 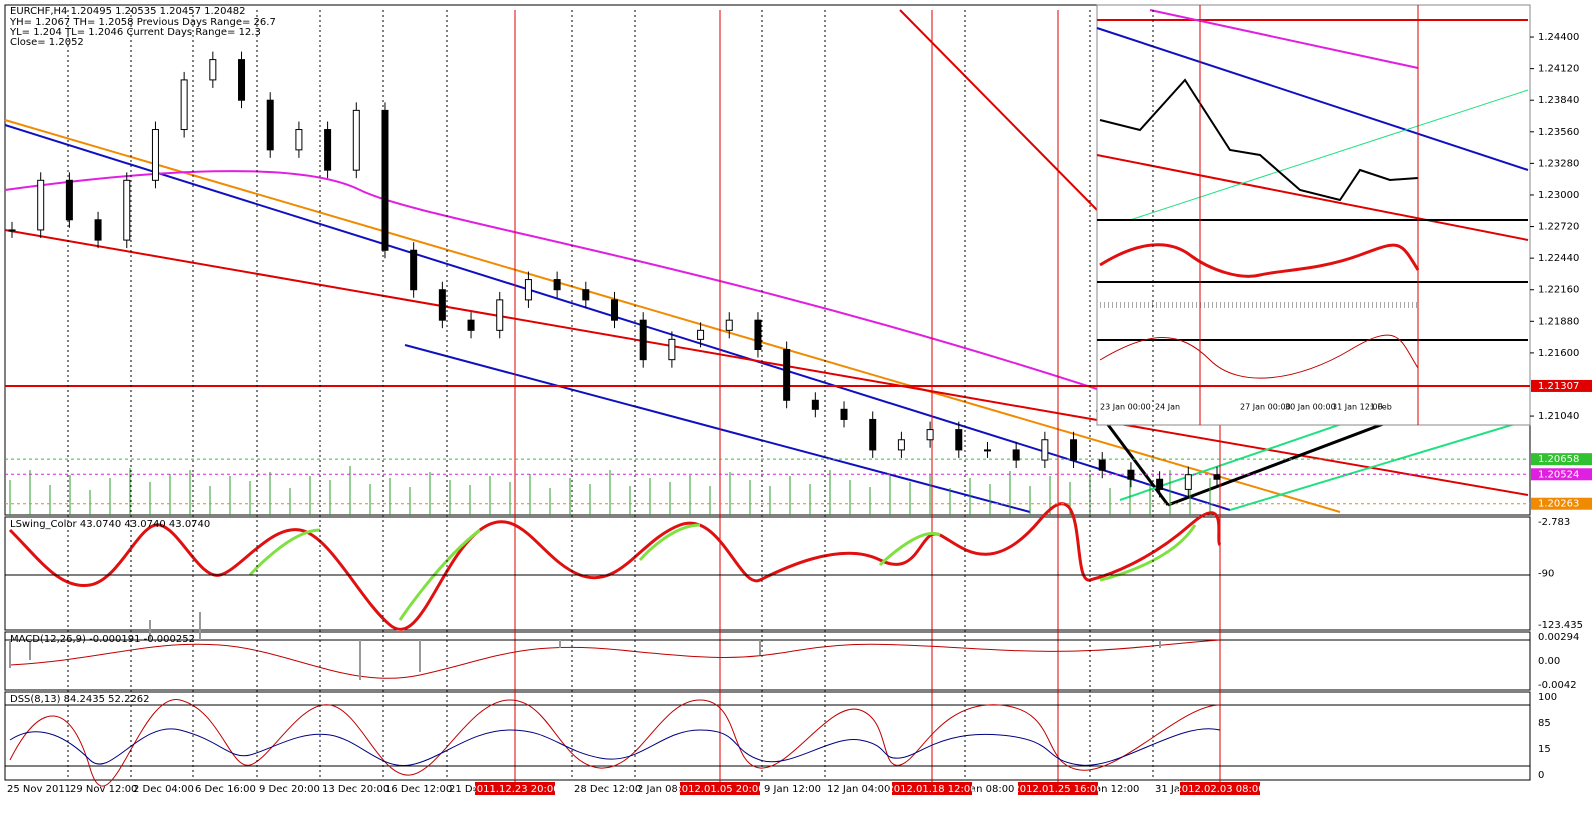 I want to click on lswing-curve, so click(x=615, y=566).